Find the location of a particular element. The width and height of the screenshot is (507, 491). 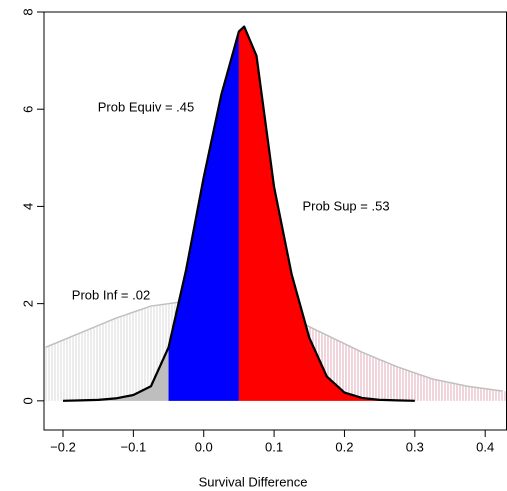

x-axis-label: Survival Difference is located at coordinates (253, 481).